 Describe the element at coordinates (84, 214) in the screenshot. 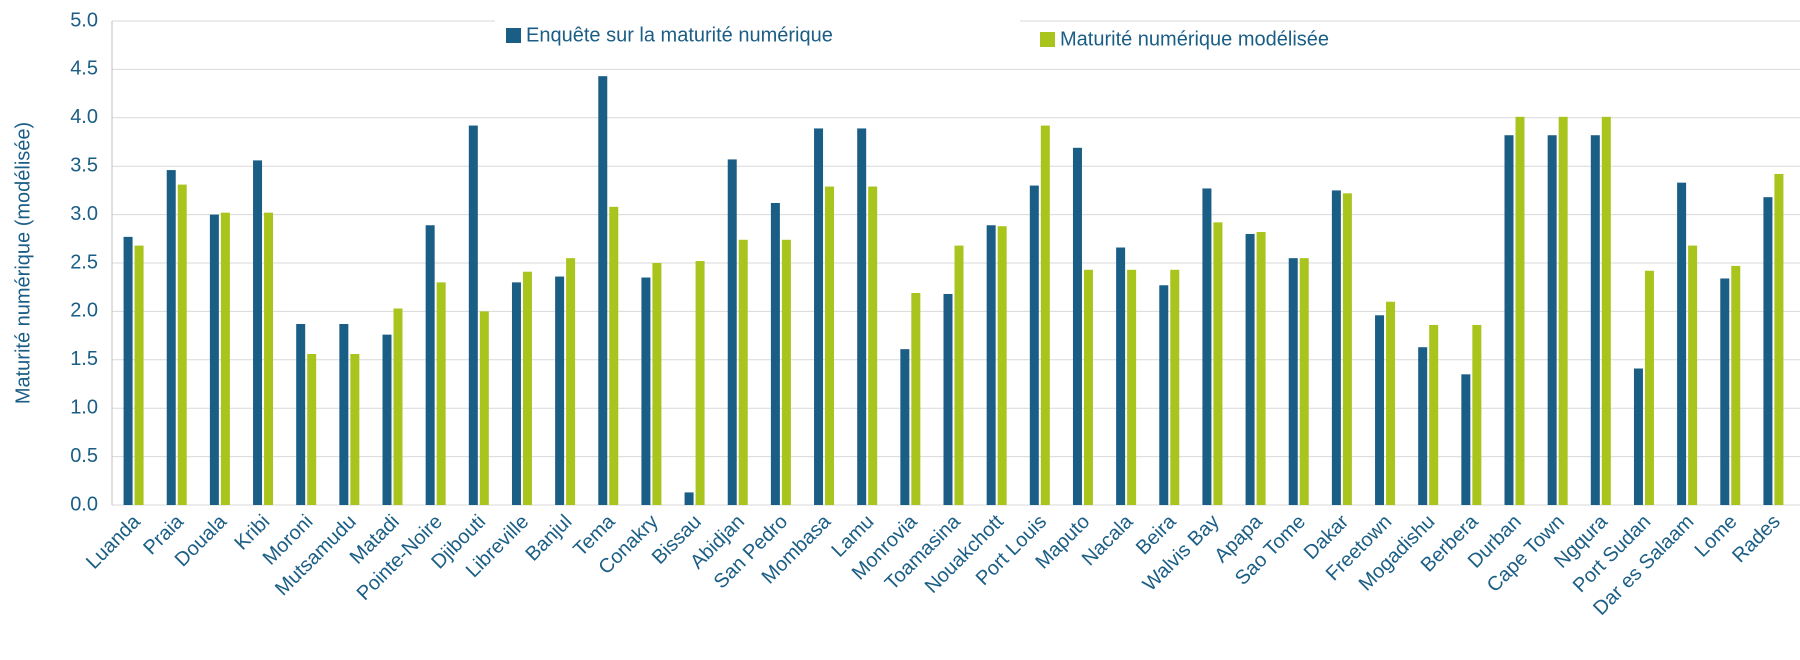

I see `y-tick-label: 3.0` at that location.